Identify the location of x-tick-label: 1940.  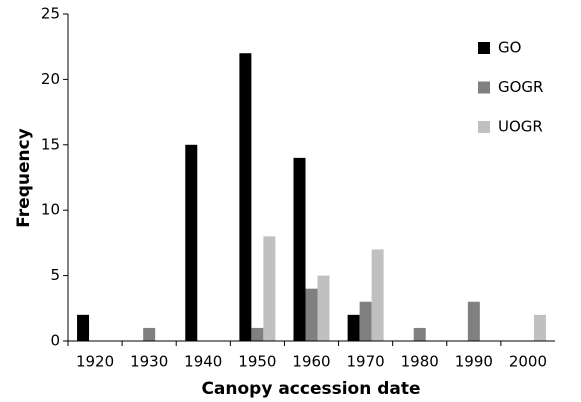
(203, 362).